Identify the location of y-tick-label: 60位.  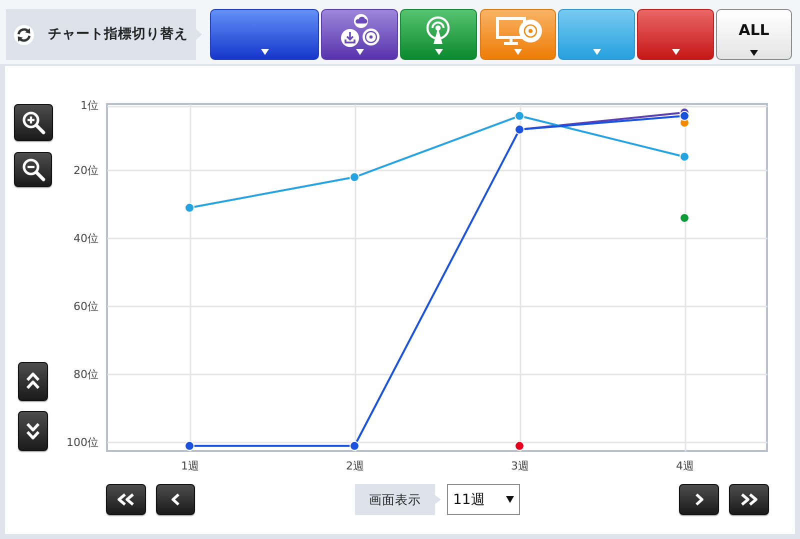
(86, 306).